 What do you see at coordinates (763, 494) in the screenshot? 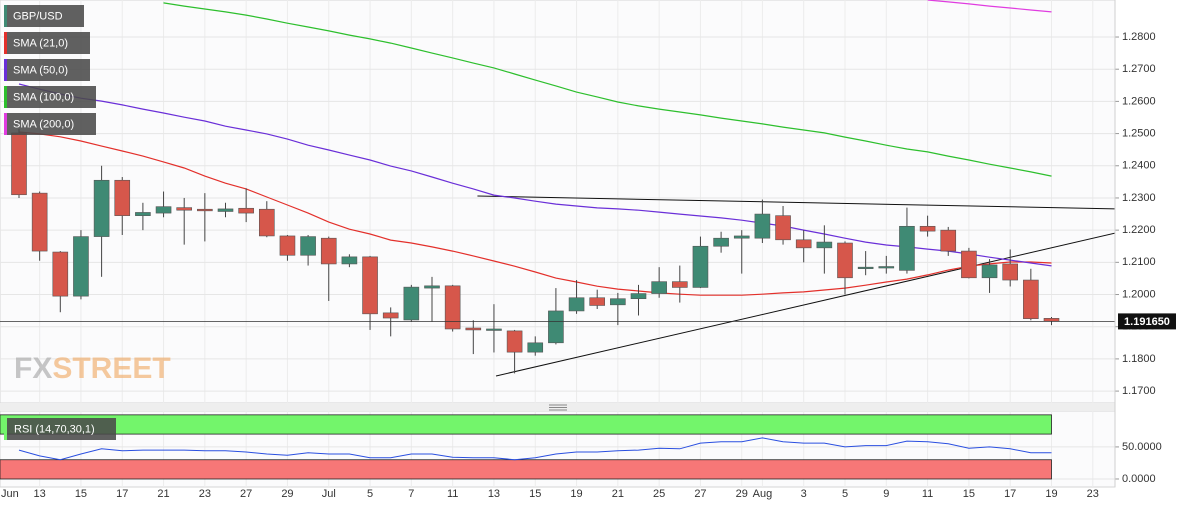
I see `x-tick-label: Aug` at bounding box center [763, 494].